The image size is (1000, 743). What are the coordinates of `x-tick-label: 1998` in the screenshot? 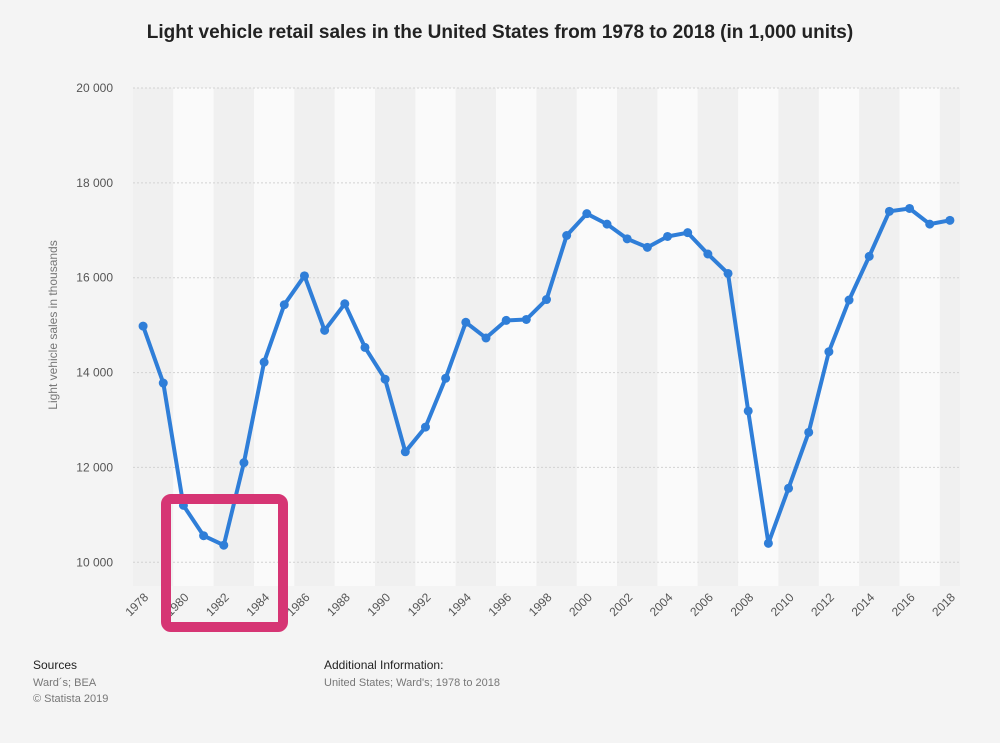 It's located at (540, 604).